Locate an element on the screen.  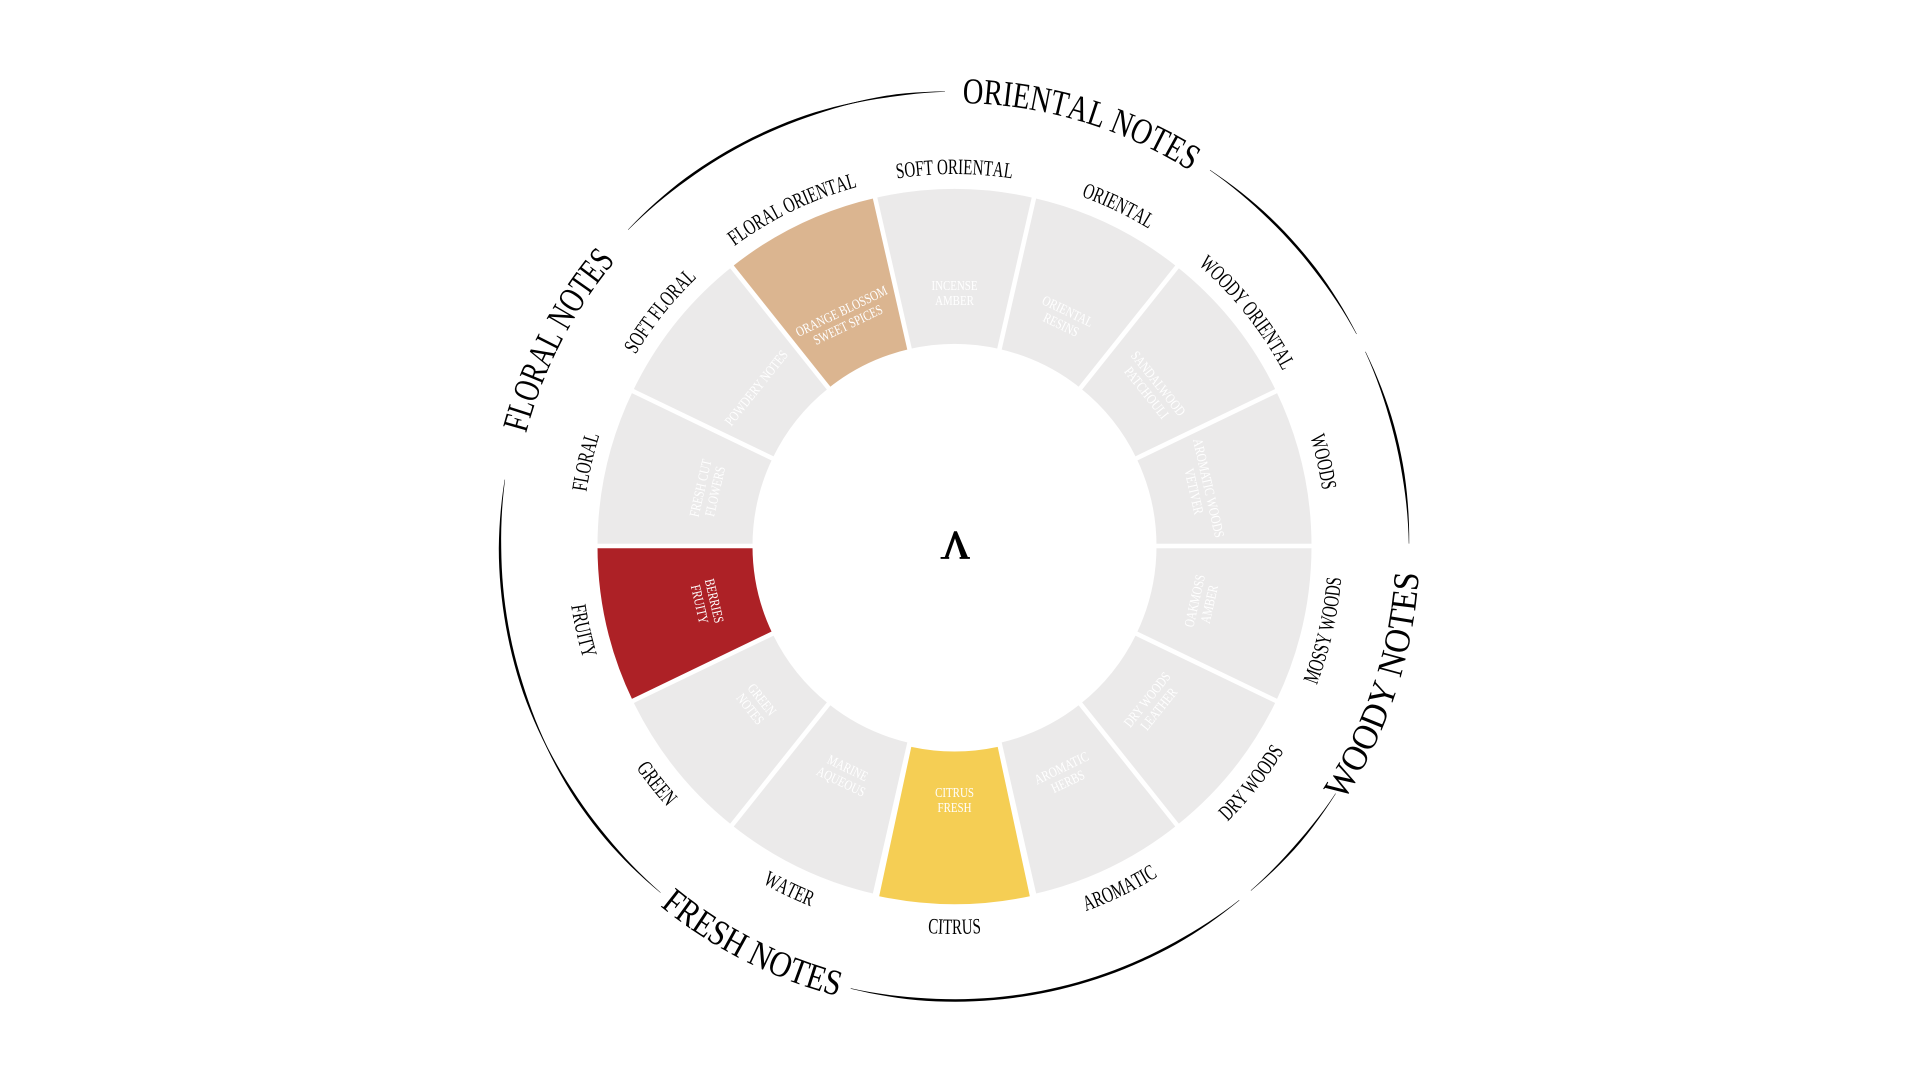
svg-text: N is located at coordinates (978, 168).